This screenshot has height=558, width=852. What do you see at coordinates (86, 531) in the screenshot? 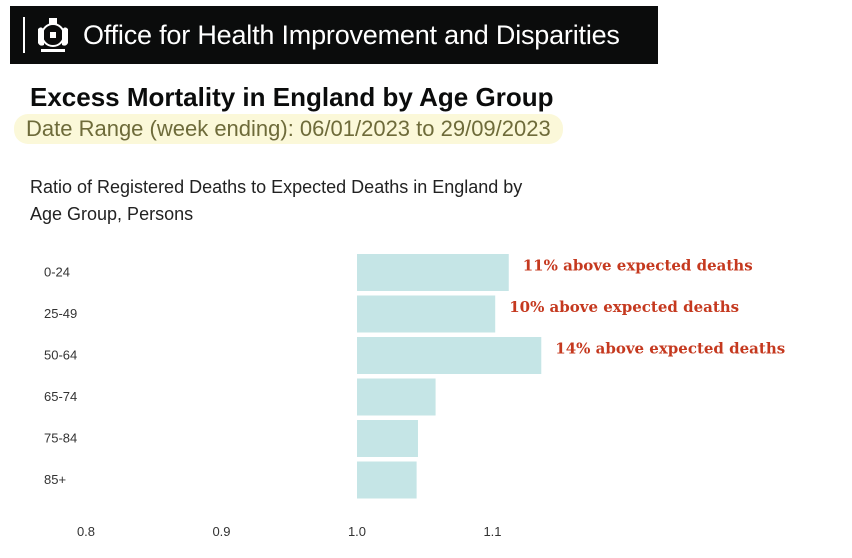
I see `x-tick-label: 0.8` at bounding box center [86, 531].